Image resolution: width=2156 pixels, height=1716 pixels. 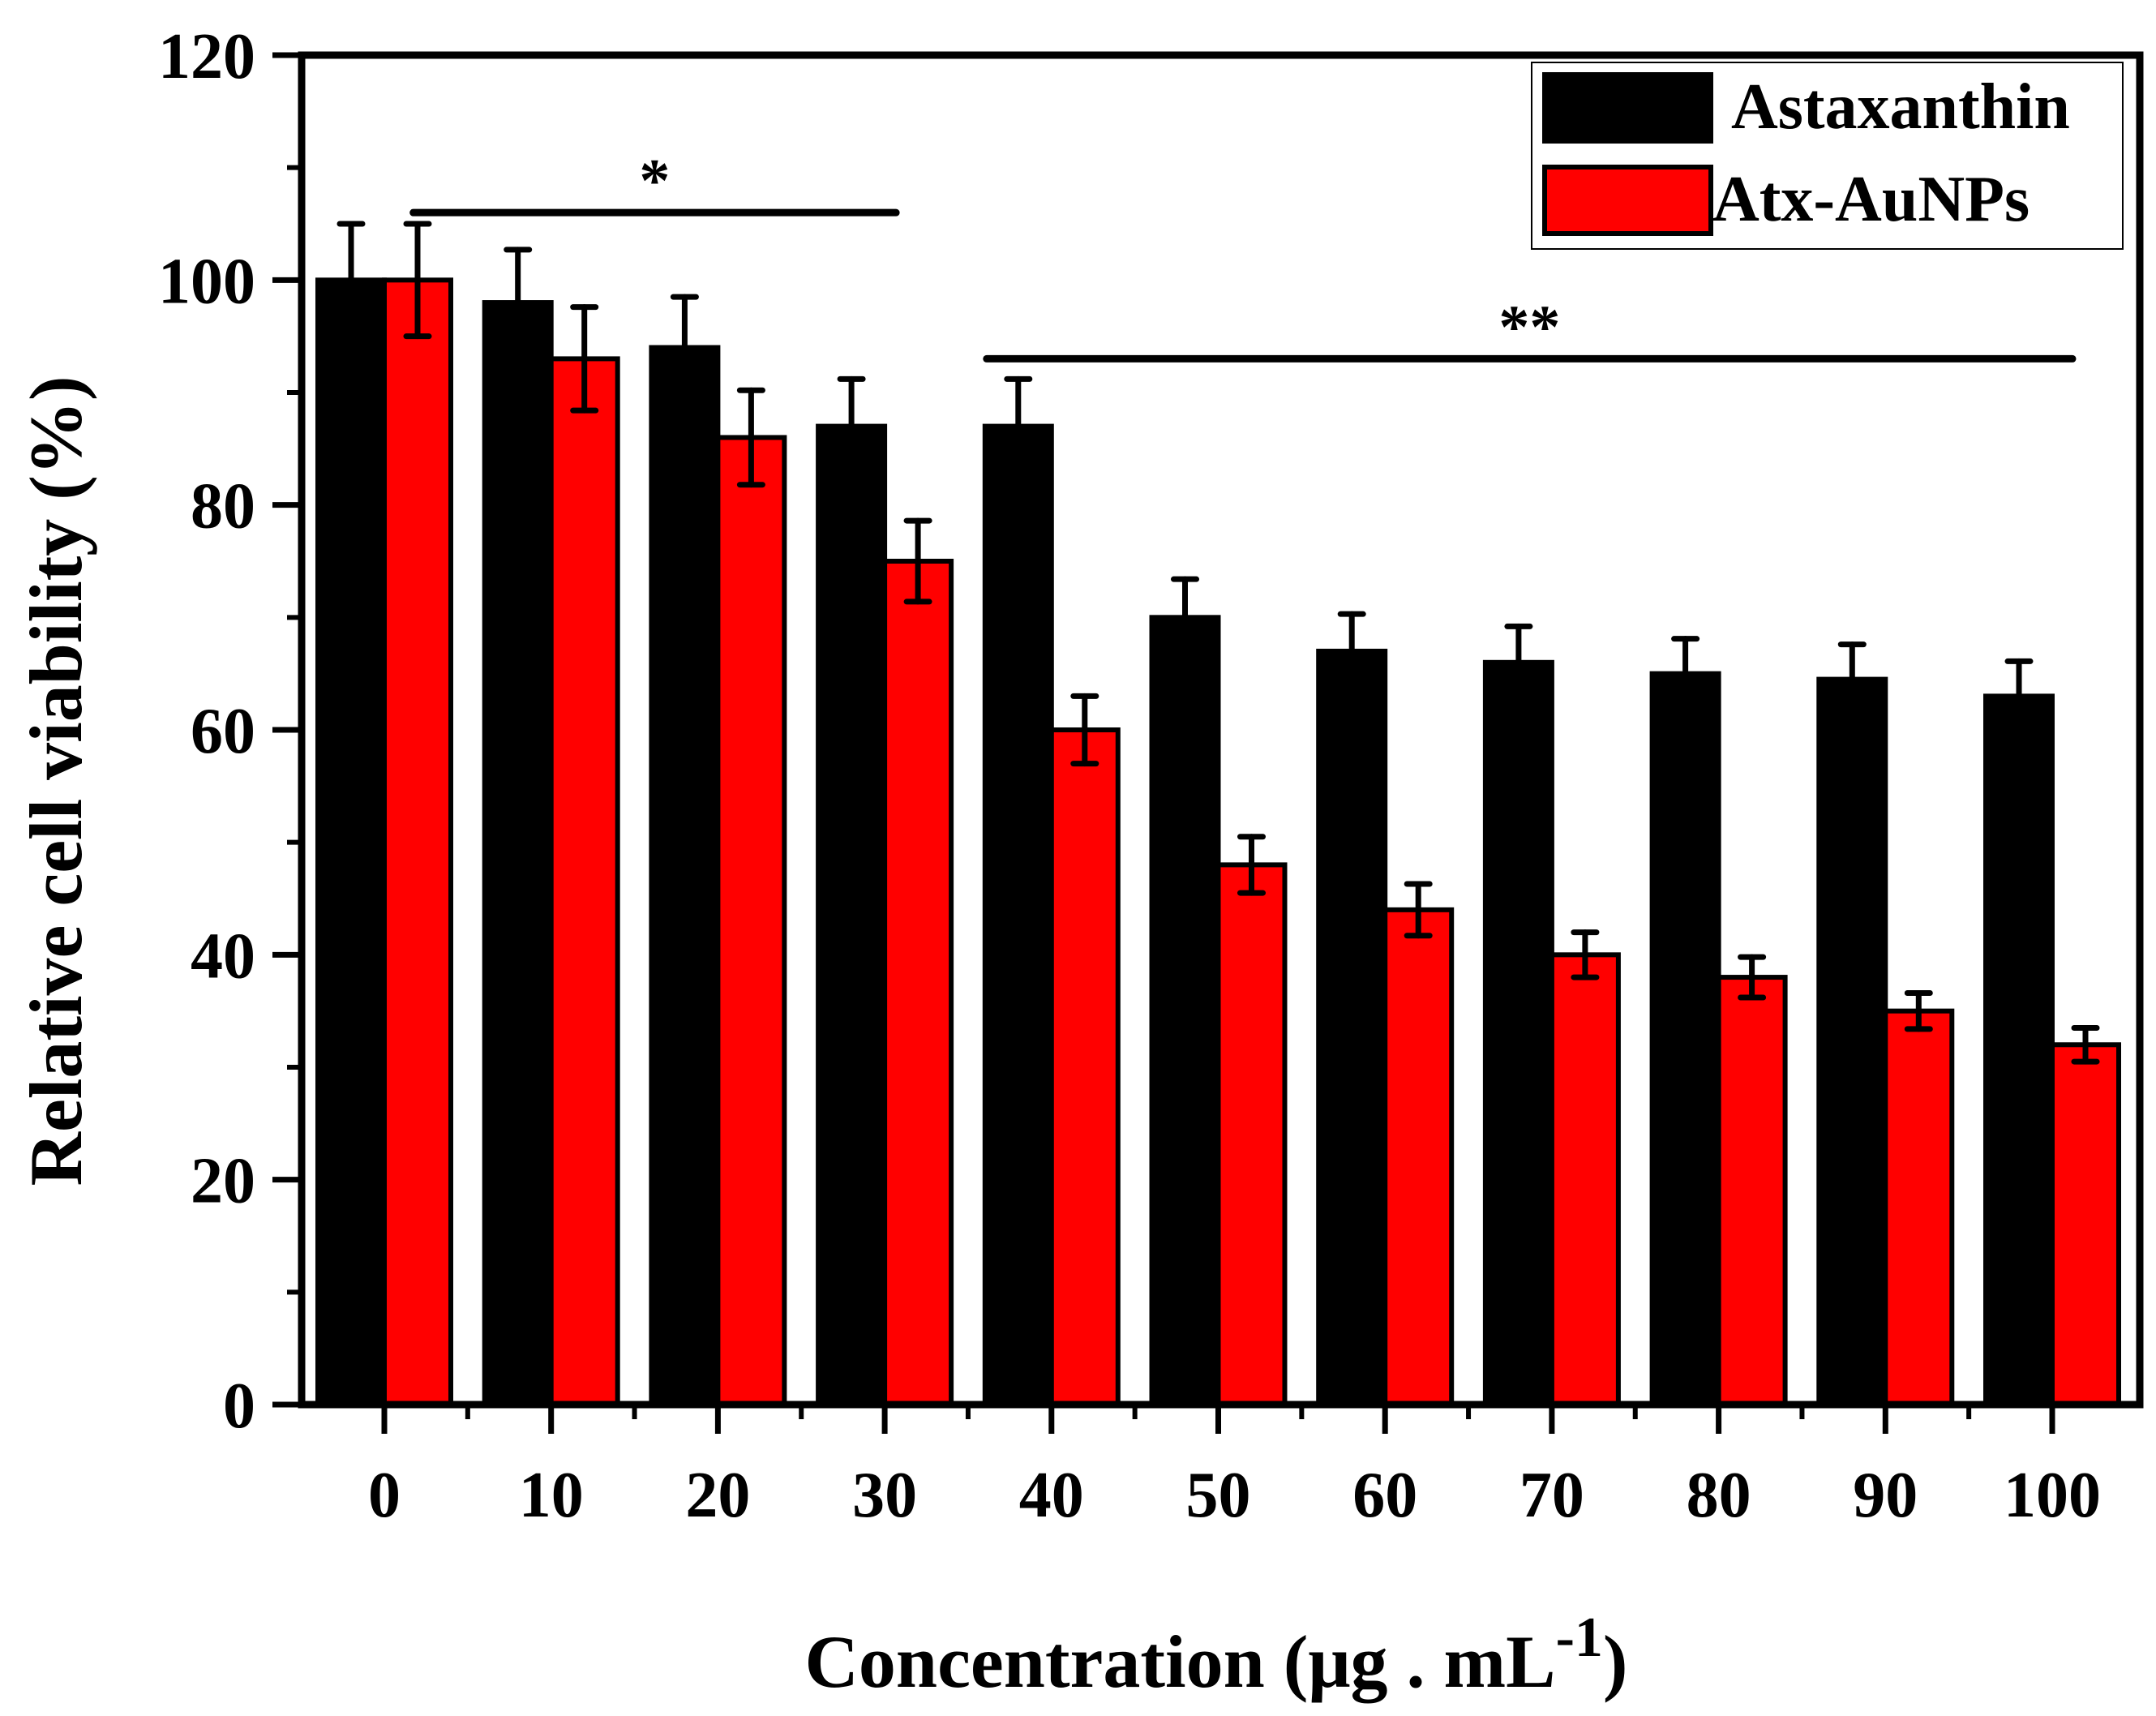 What do you see at coordinates (551, 1496) in the screenshot?
I see `x-tick-label: 10` at bounding box center [551, 1496].